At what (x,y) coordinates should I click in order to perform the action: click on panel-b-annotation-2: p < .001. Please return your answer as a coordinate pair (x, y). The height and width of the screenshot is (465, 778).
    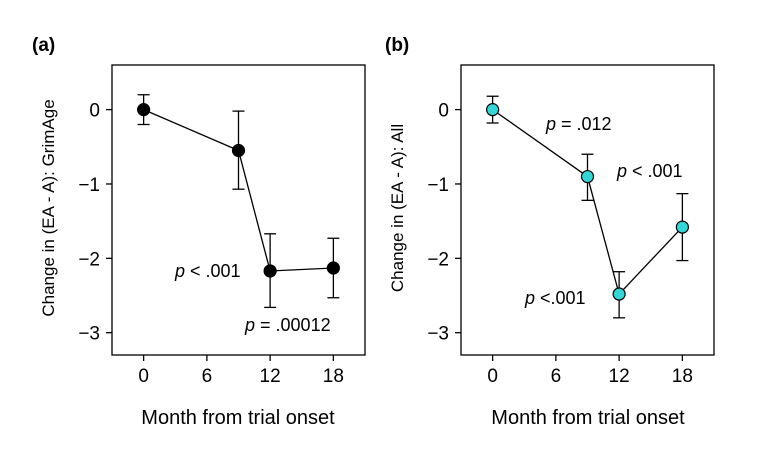
    Looking at the image, I should click on (649, 171).